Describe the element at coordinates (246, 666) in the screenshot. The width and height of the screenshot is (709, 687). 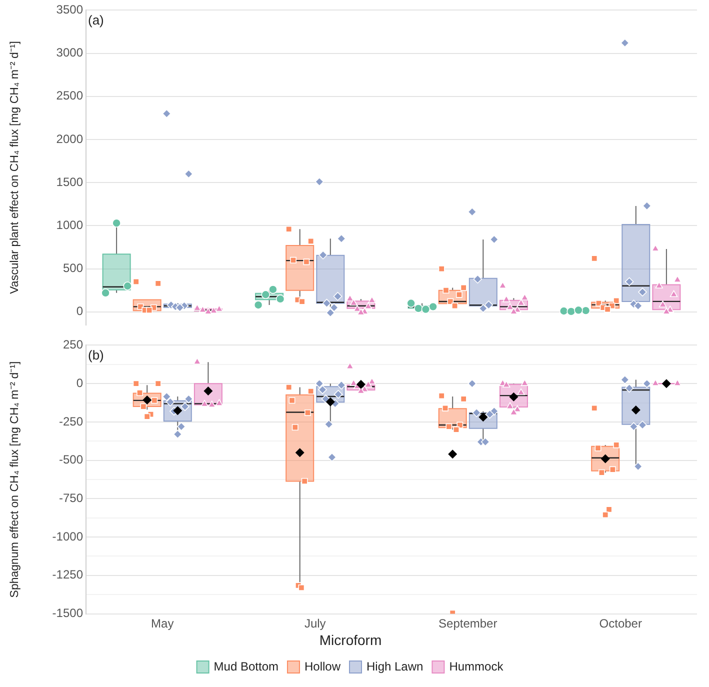
I see `legend-label: Mud Bottom` at that location.